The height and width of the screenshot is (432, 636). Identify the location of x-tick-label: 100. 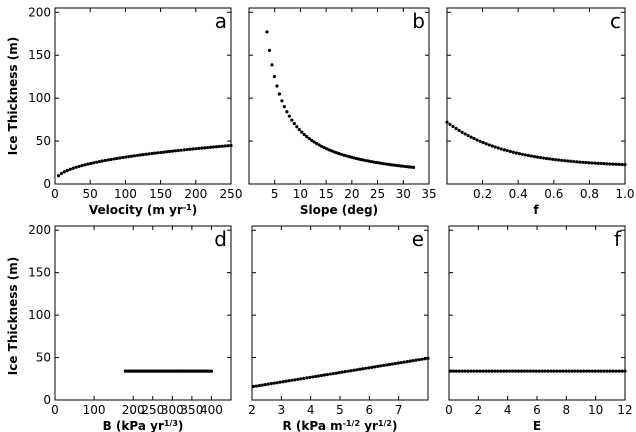
(94, 410).